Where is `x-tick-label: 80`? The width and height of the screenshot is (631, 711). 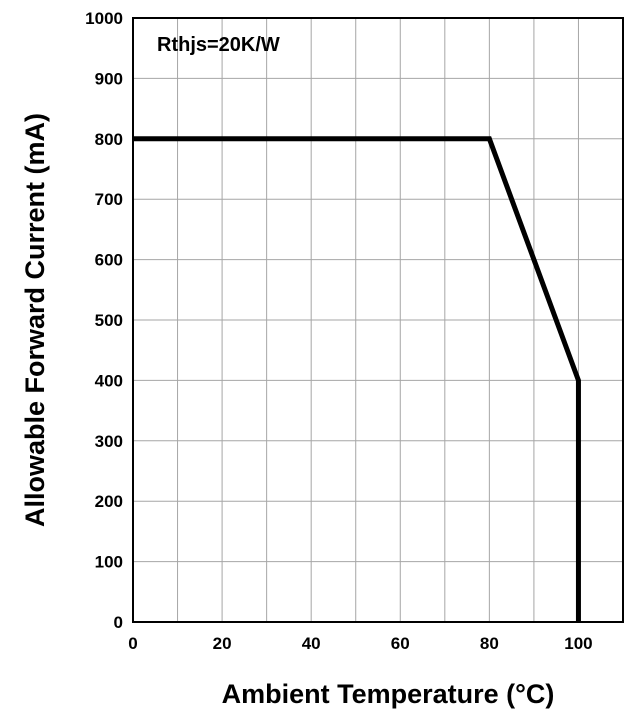
x-tick-label: 80 is located at coordinates (489, 643).